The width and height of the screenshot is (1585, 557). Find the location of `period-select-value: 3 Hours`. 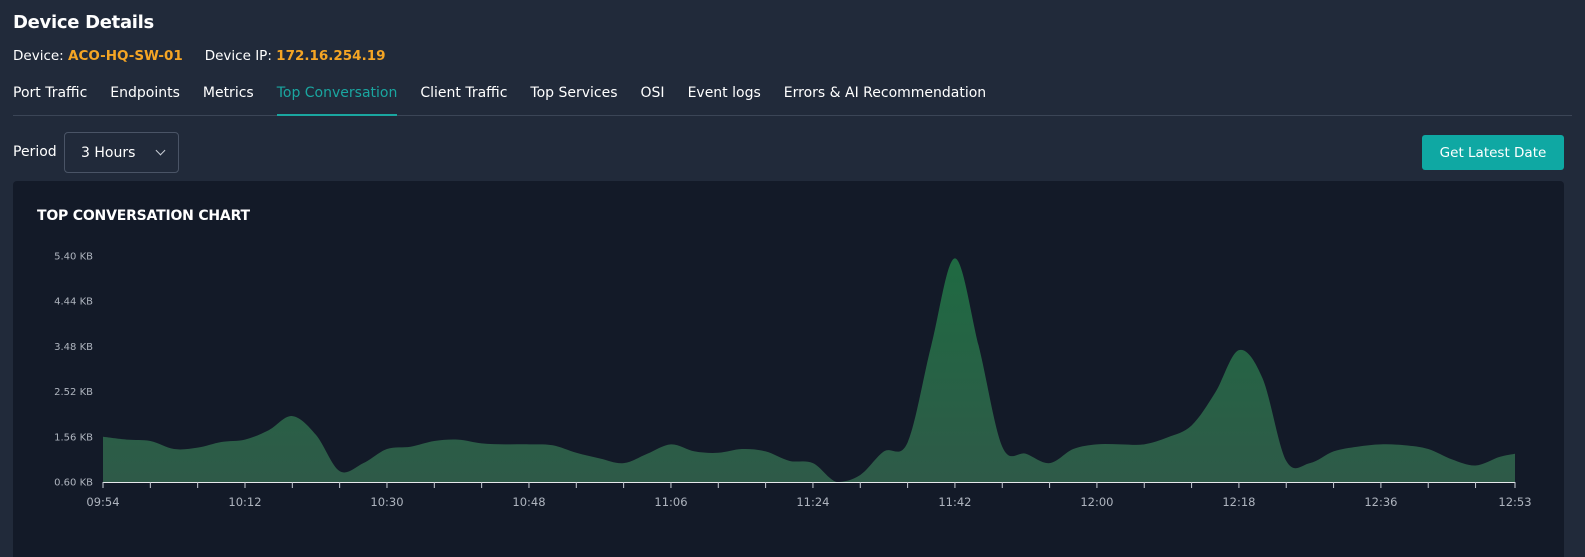

period-select-value: 3 Hours is located at coordinates (108, 152).